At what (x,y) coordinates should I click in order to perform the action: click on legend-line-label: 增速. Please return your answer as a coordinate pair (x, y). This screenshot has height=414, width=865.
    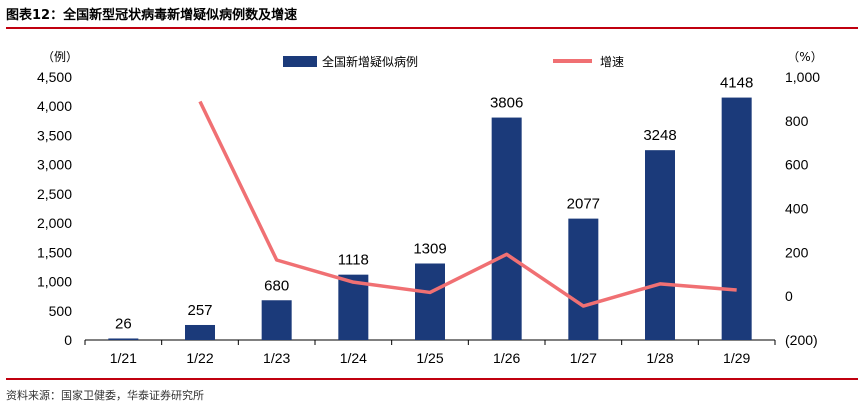
    Looking at the image, I should click on (612, 62).